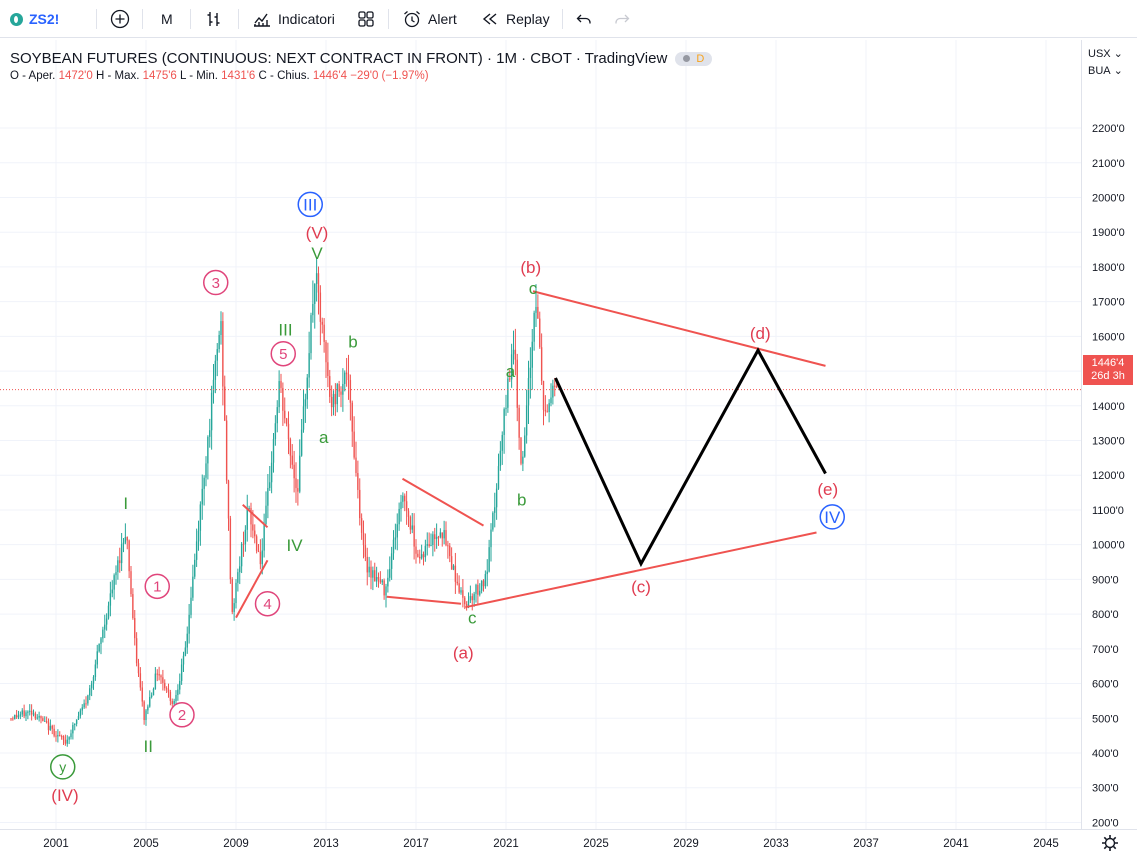  I want to click on wave-label: a, so click(511, 371).